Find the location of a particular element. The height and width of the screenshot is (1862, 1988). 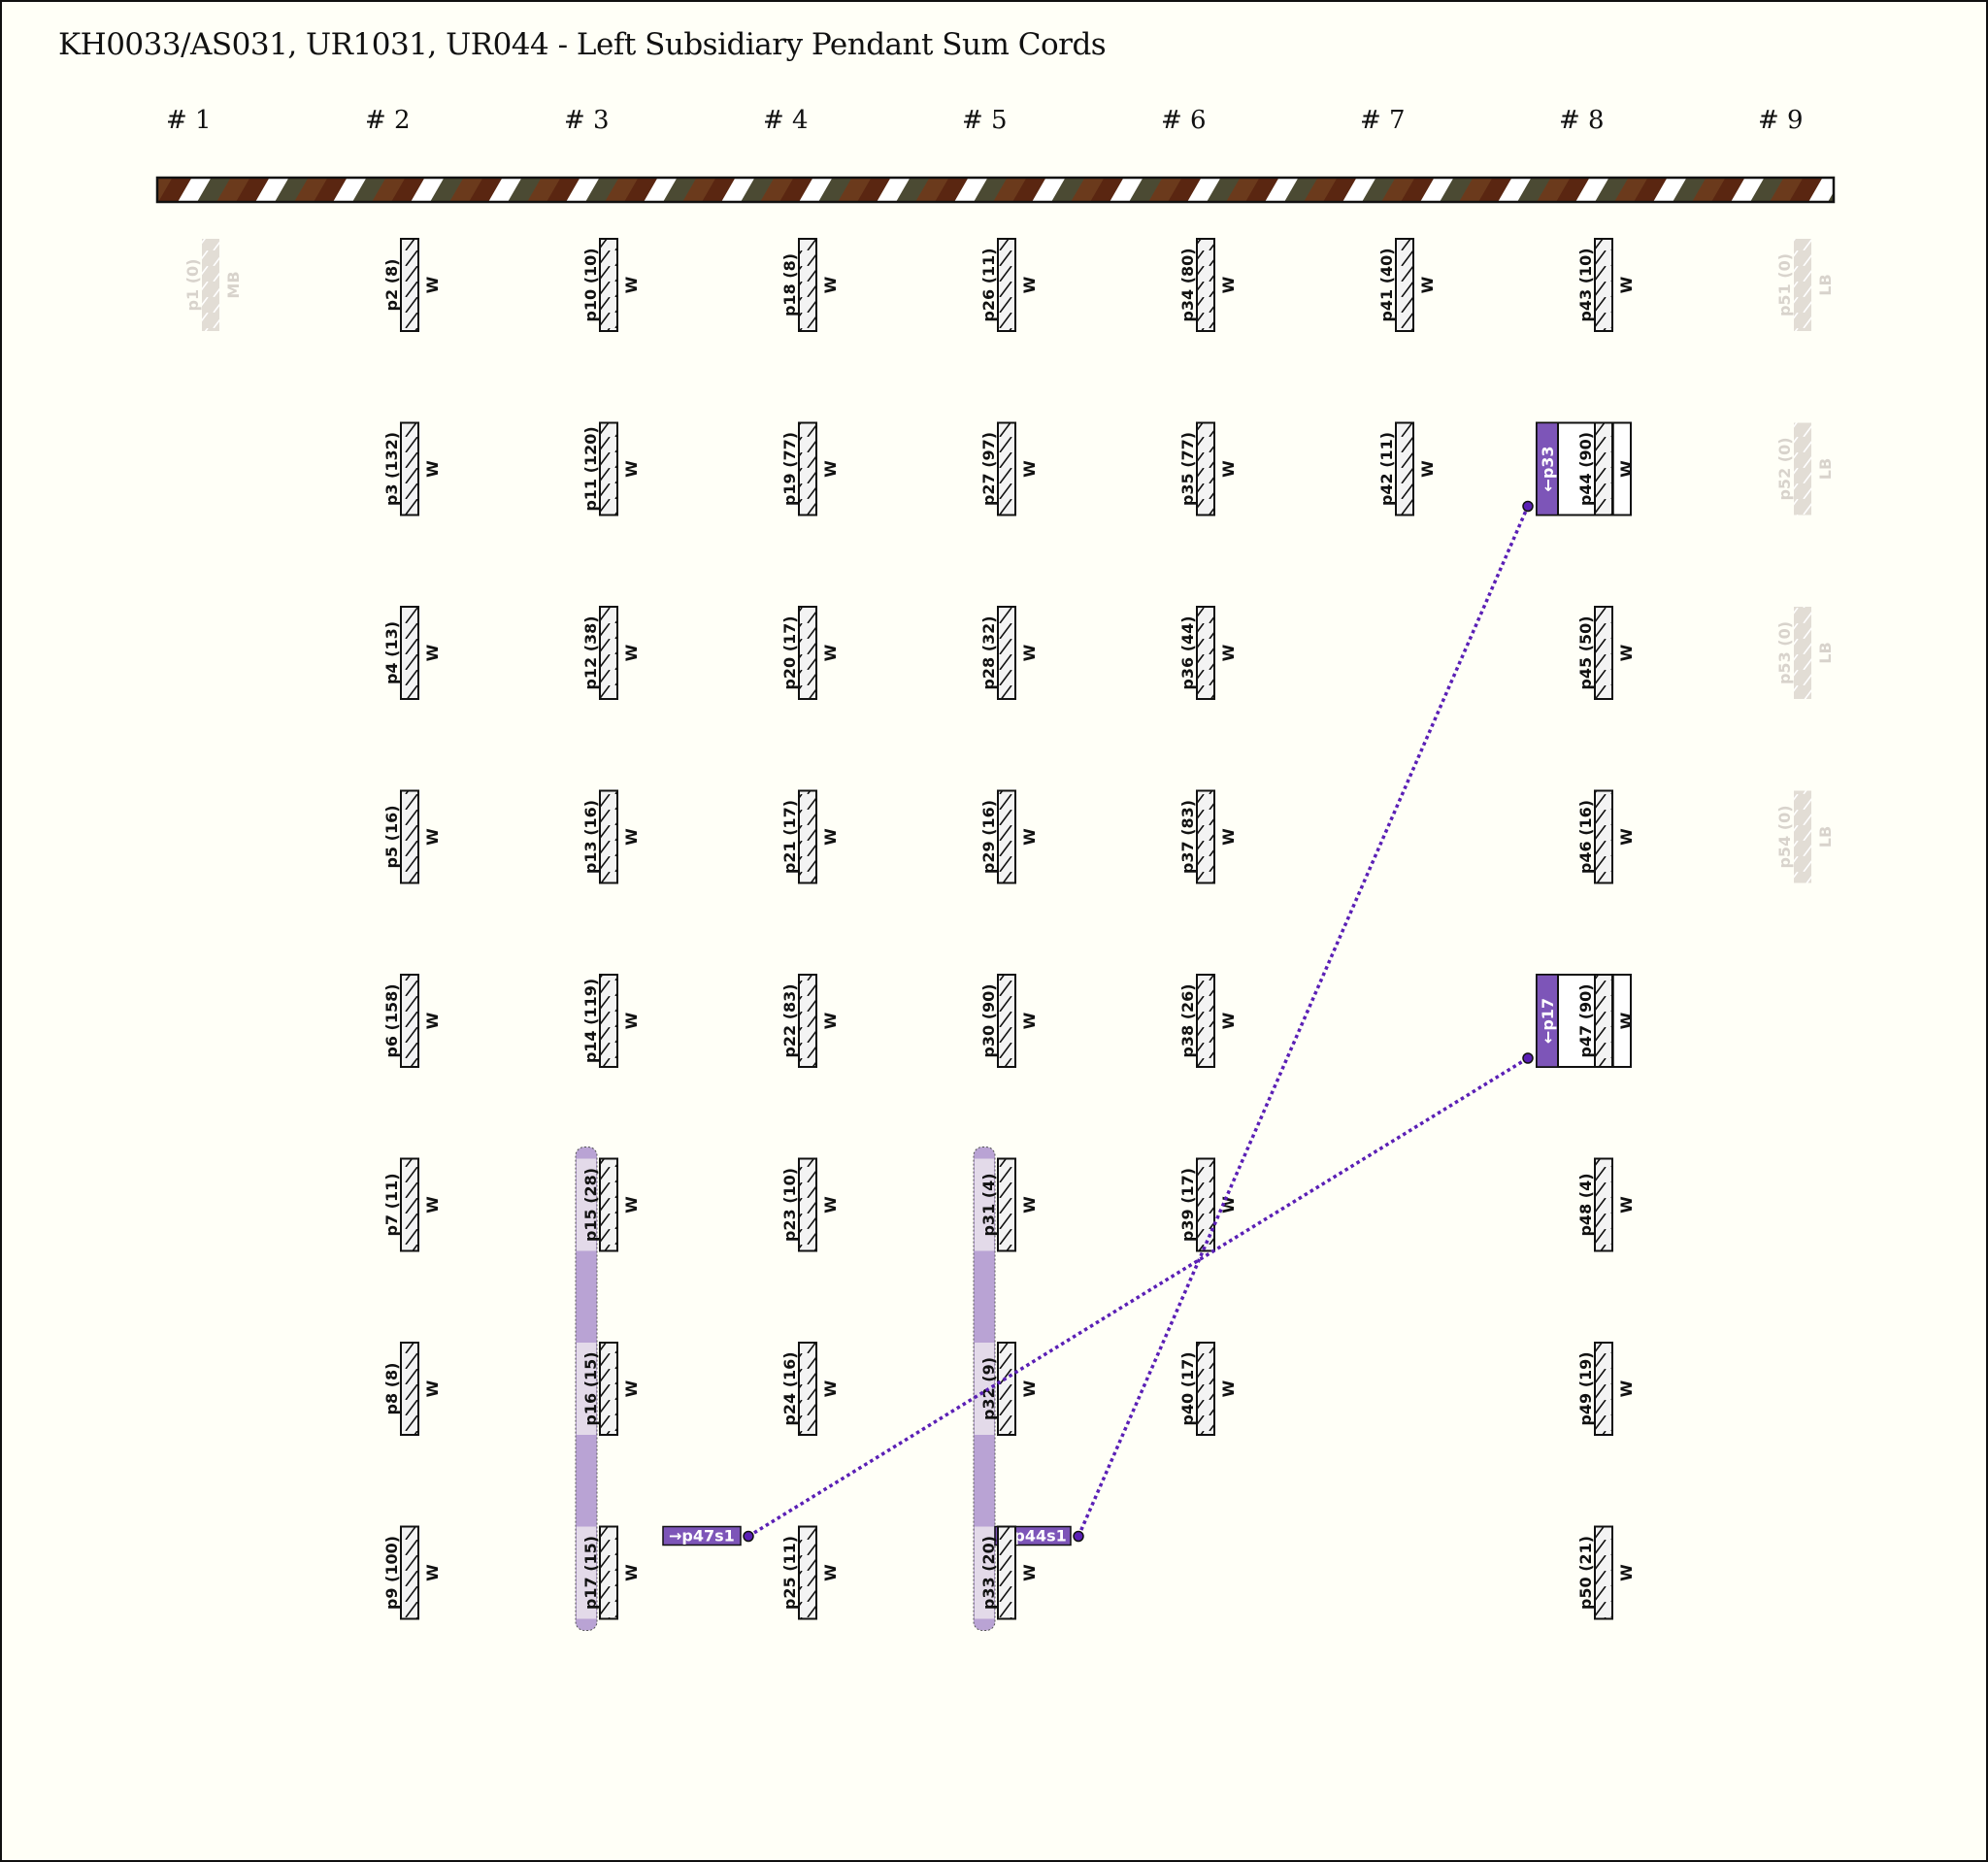

pendant-cord-p34: p34 (80) W is located at coordinates (1208, 285).